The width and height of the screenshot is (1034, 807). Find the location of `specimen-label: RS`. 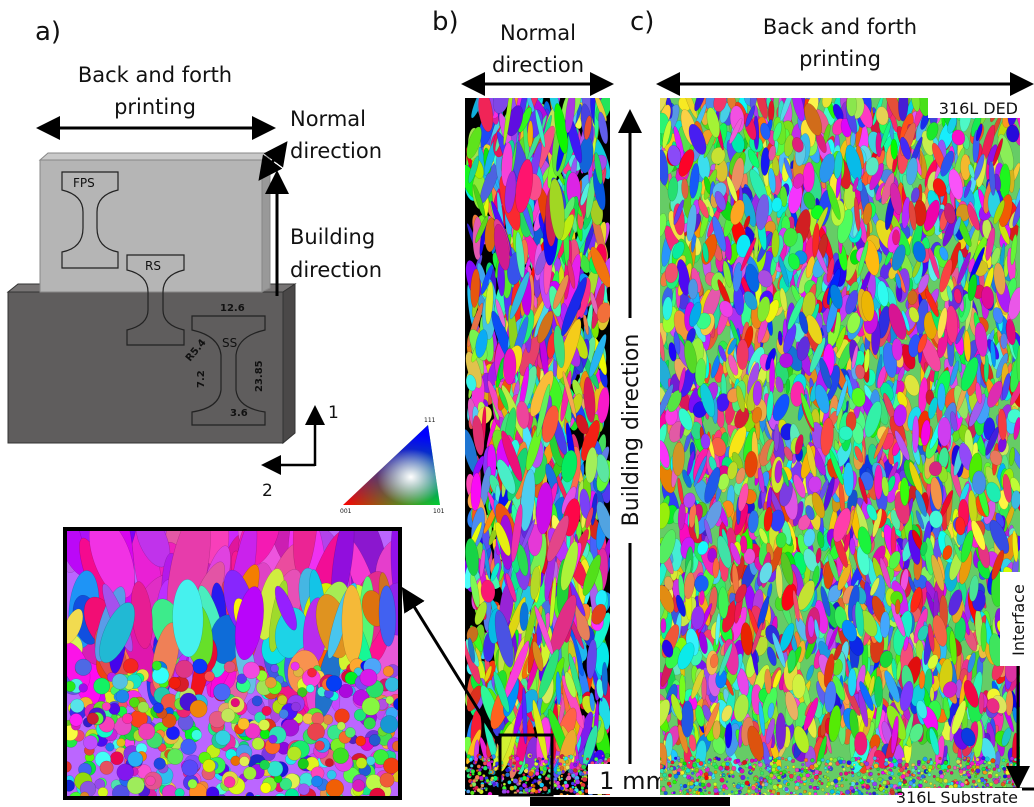

specimen-label: RS is located at coordinates (153, 266).